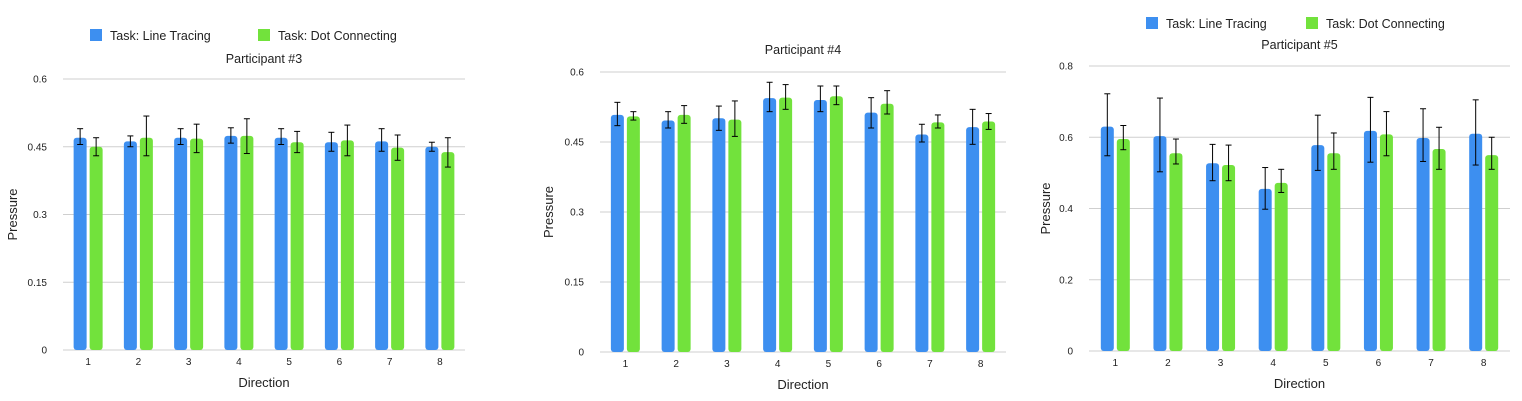 The image size is (1522, 401). What do you see at coordinates (1066, 280) in the screenshot?
I see `y-tick-label: 0.2` at bounding box center [1066, 280].